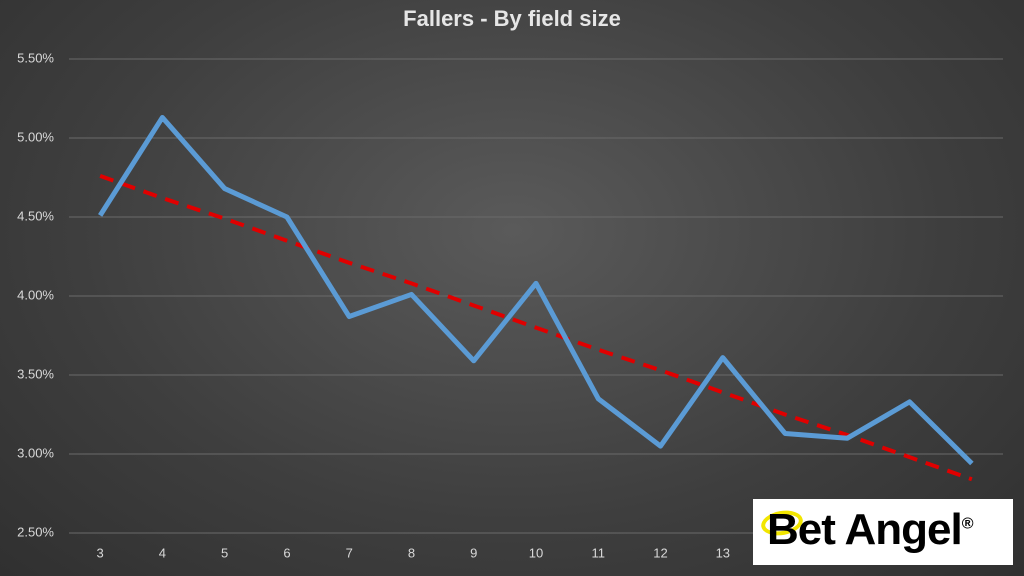 The height and width of the screenshot is (576, 1024). I want to click on x-tick-label: 8, so click(411, 552).